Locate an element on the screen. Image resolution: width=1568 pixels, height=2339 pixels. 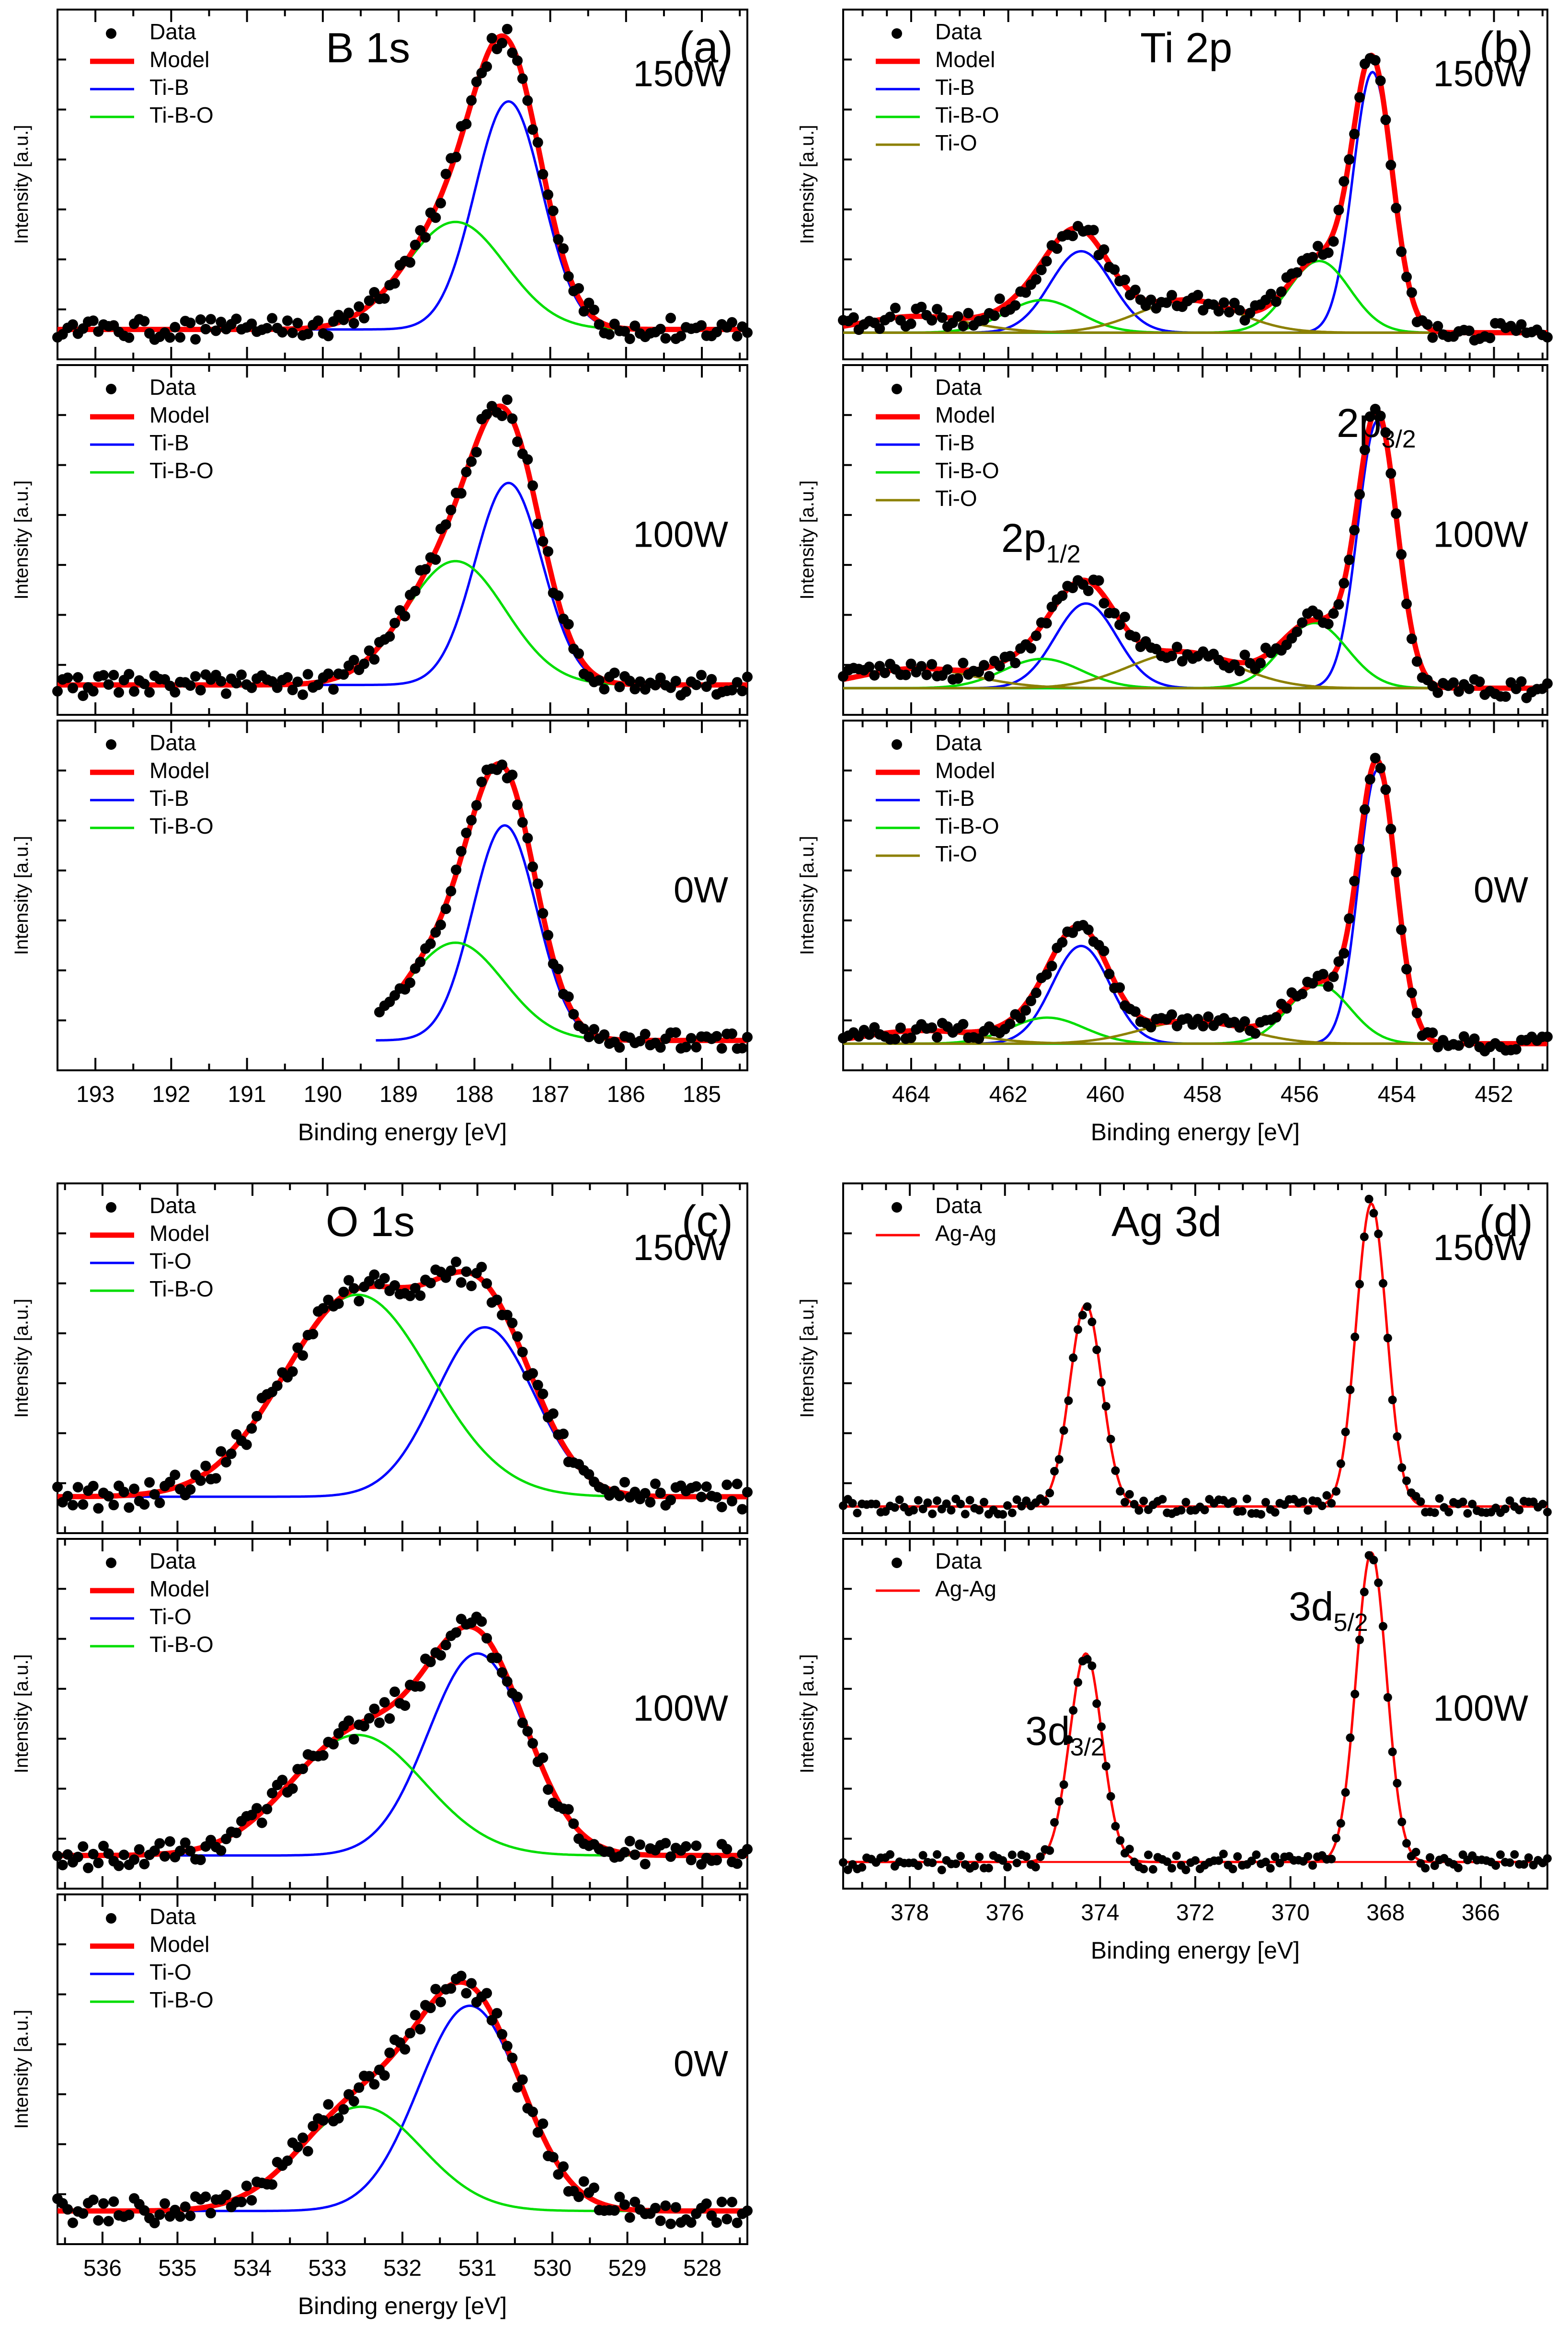
legend-marker-dot is located at coordinates (897, 1563).